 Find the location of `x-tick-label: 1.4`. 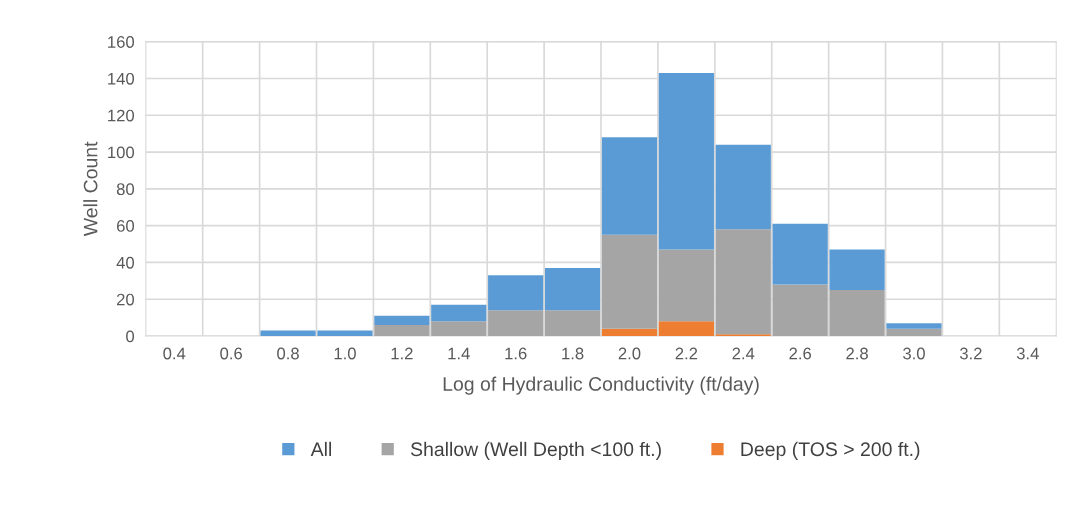

x-tick-label: 1.4 is located at coordinates (459, 353).